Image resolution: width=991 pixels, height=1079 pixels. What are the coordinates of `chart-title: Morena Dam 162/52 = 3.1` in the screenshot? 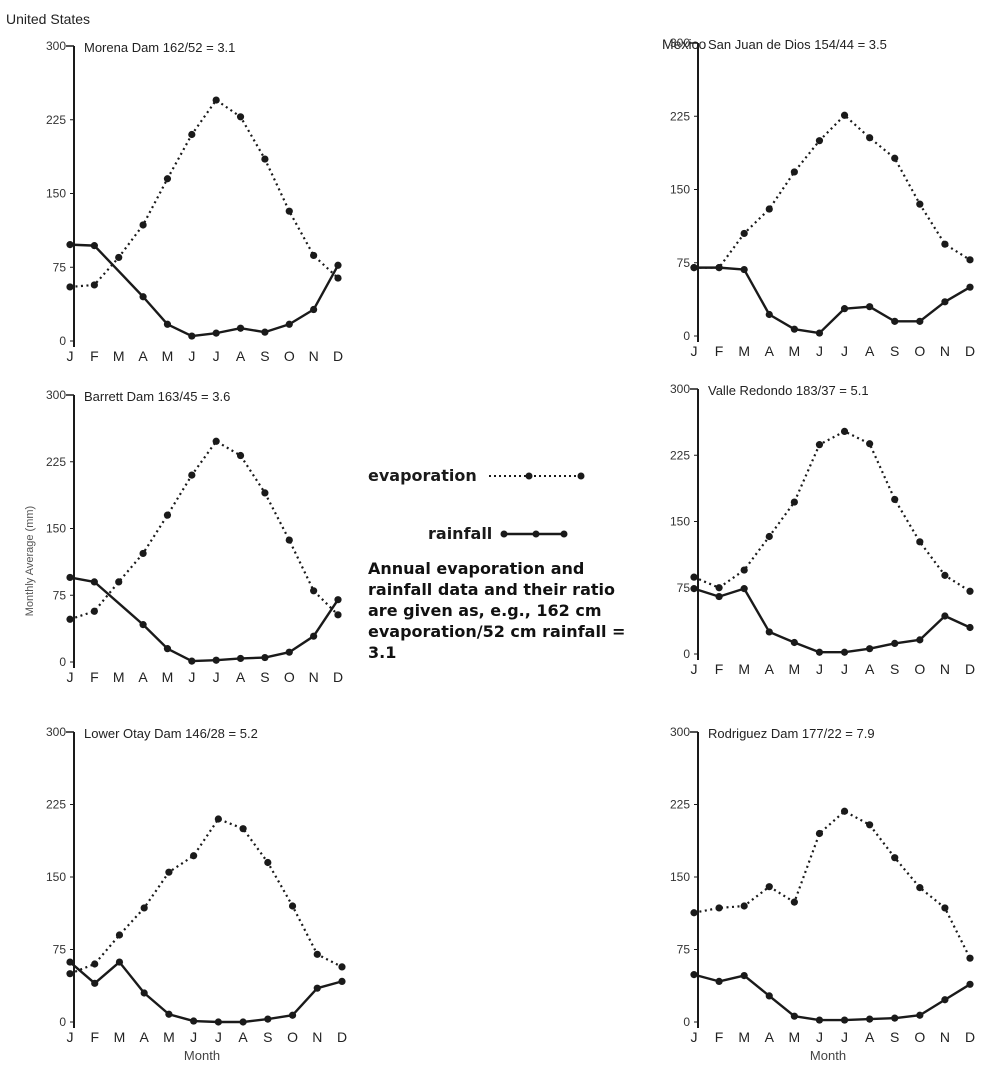 It's located at (159, 47).